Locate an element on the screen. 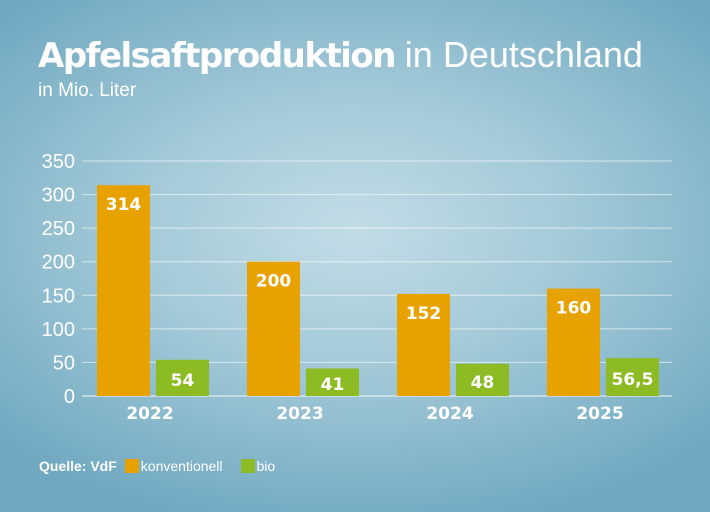 The width and height of the screenshot is (710, 512). data-label: 200 is located at coordinates (274, 282).